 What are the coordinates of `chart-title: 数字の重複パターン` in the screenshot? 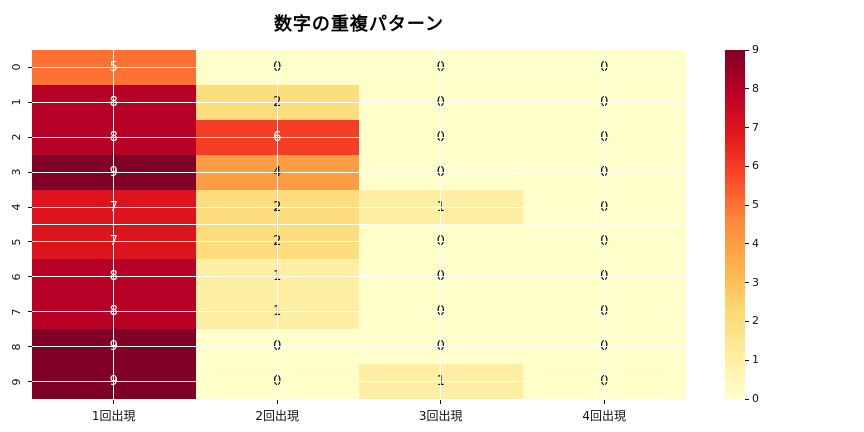 It's located at (359, 24).